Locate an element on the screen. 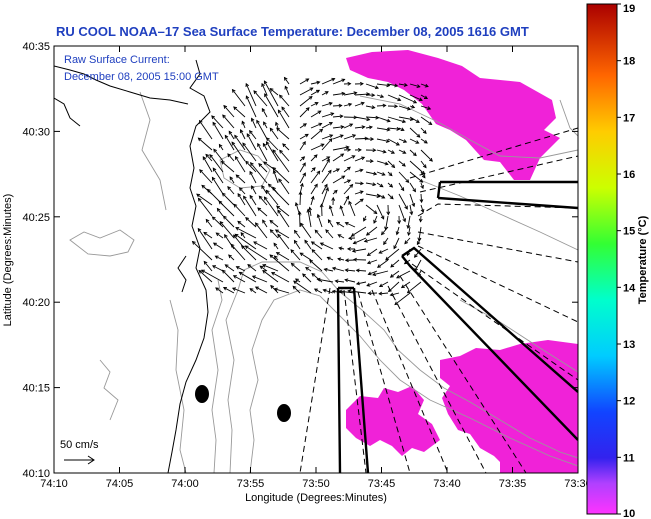 The height and width of the screenshot is (519, 651). current-note-line2: December 08, 2005 15:00 GMT is located at coordinates (141, 77).